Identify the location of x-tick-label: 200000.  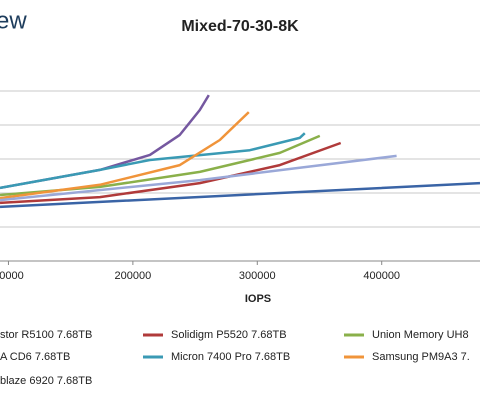
(133, 276).